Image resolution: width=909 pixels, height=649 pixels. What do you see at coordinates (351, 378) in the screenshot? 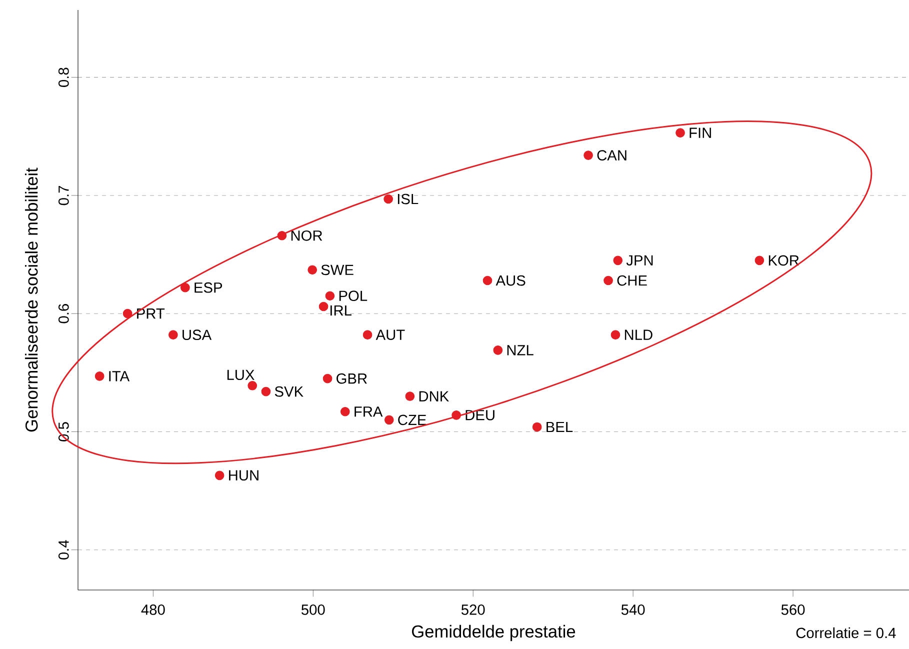
I see `annotation: GBR` at bounding box center [351, 378].